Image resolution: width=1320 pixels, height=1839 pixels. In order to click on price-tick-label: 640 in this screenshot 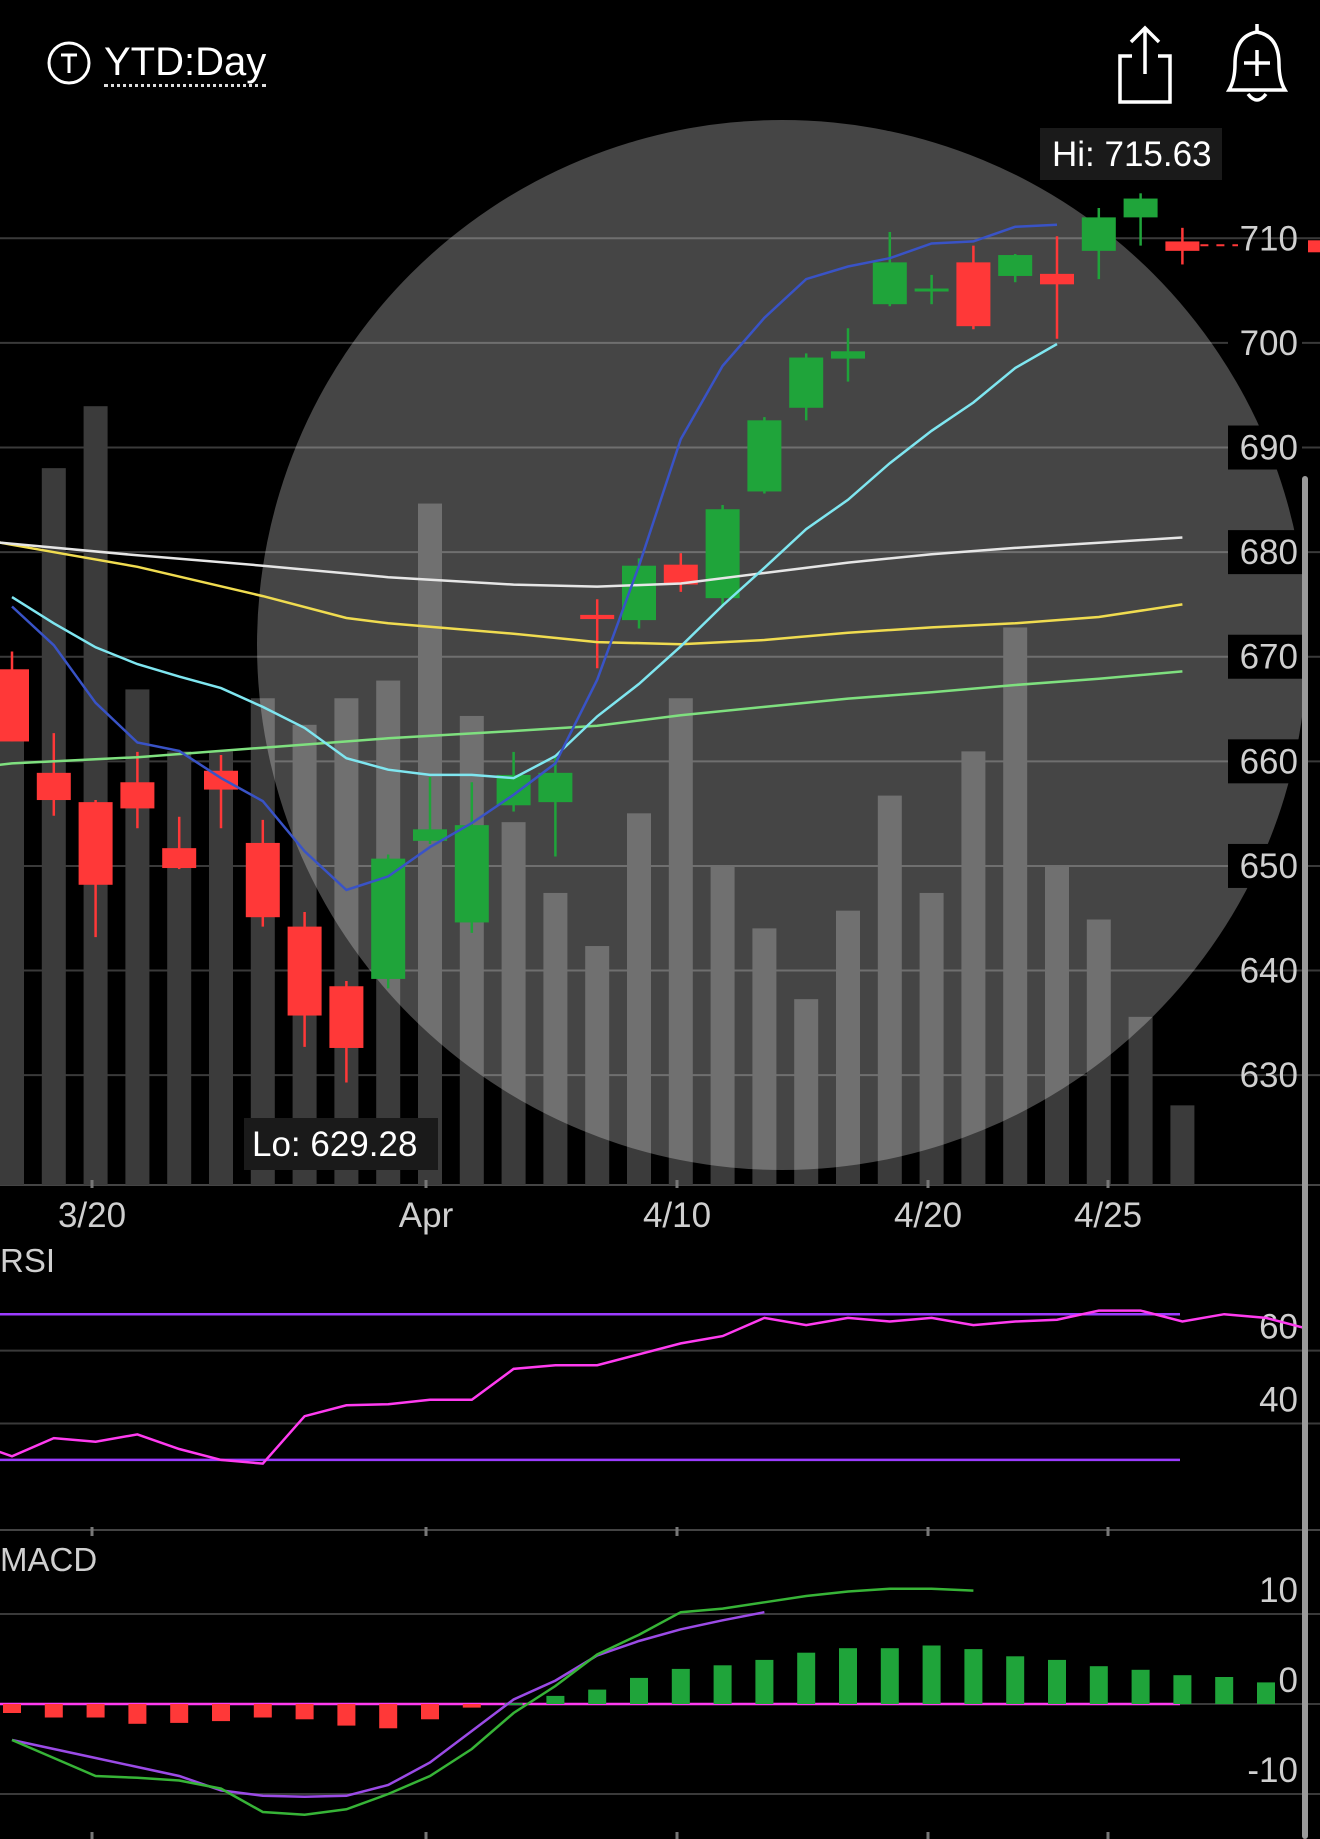, I will do `click(1269, 971)`.